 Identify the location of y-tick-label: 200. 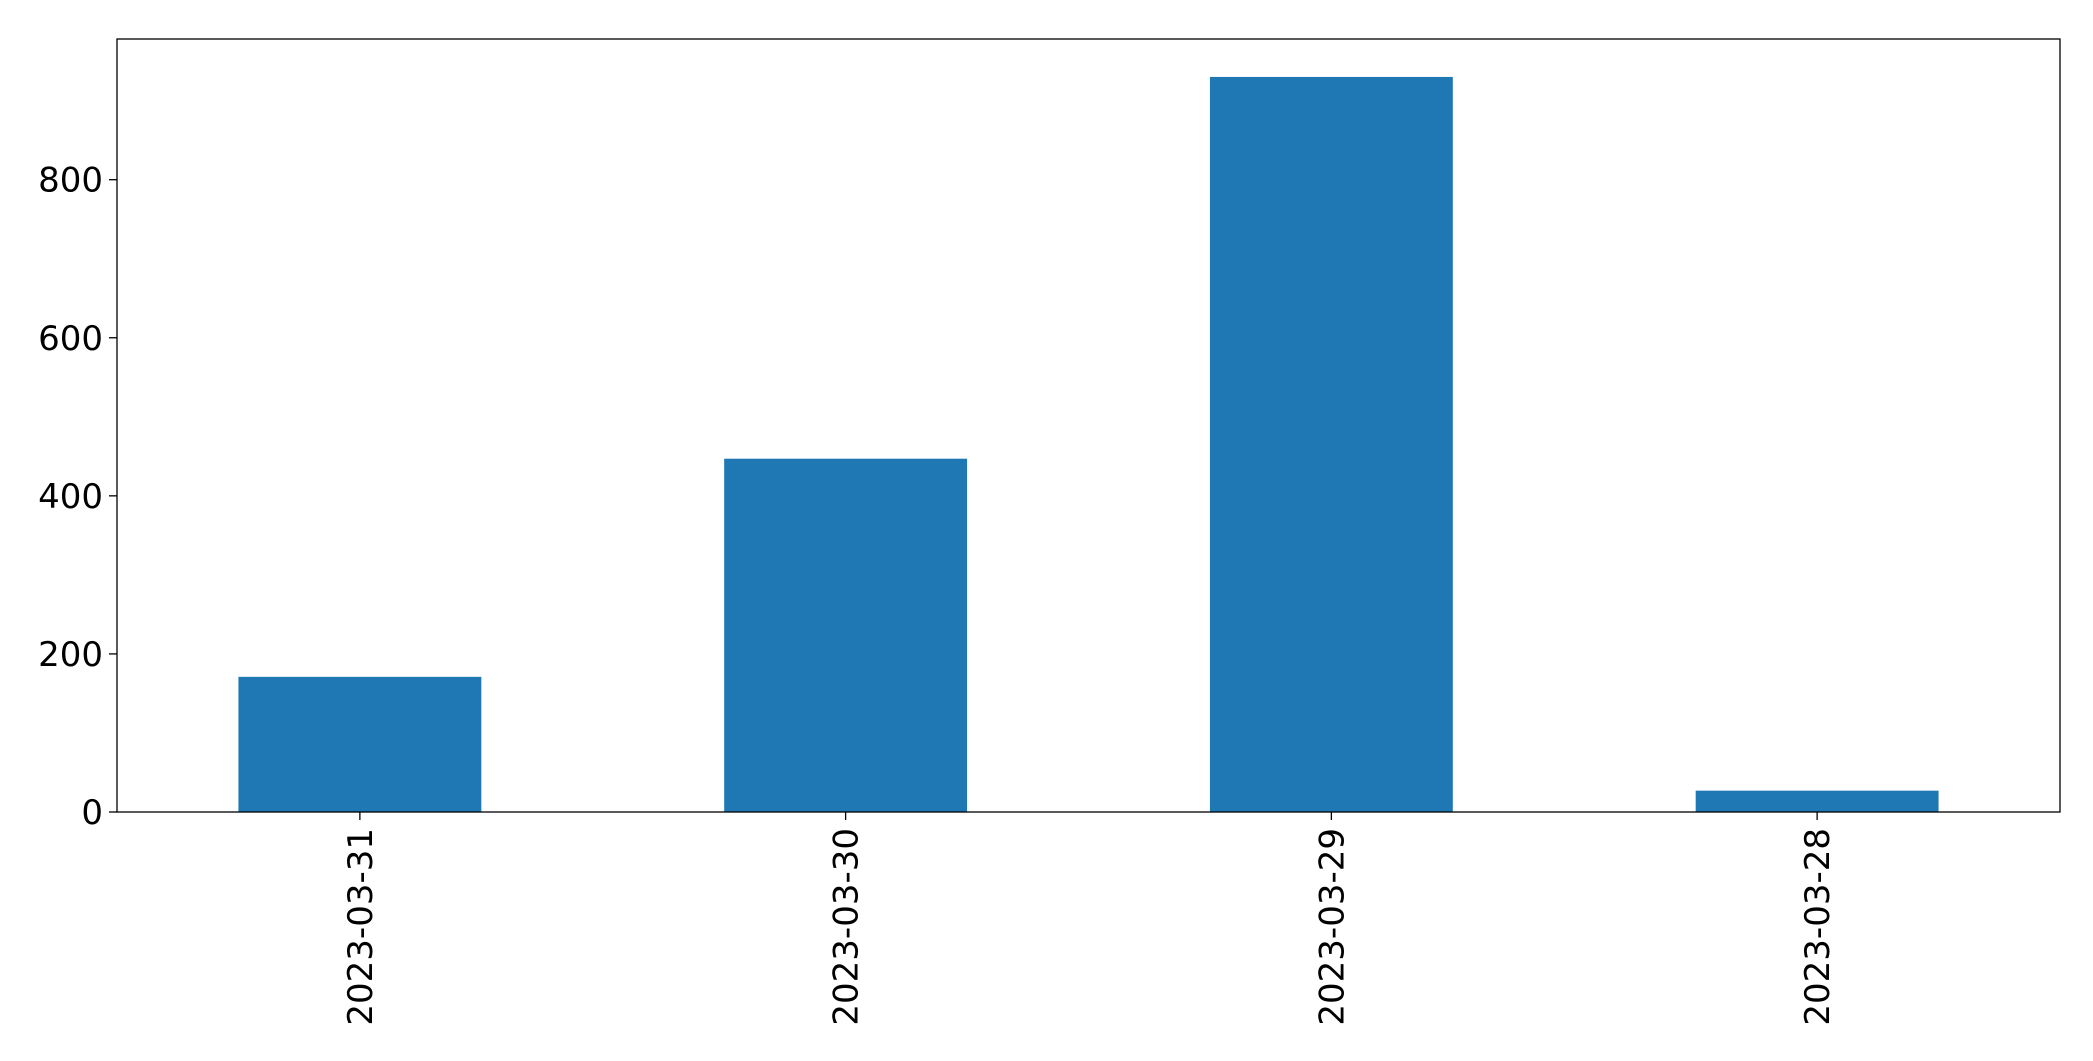
(70, 655).